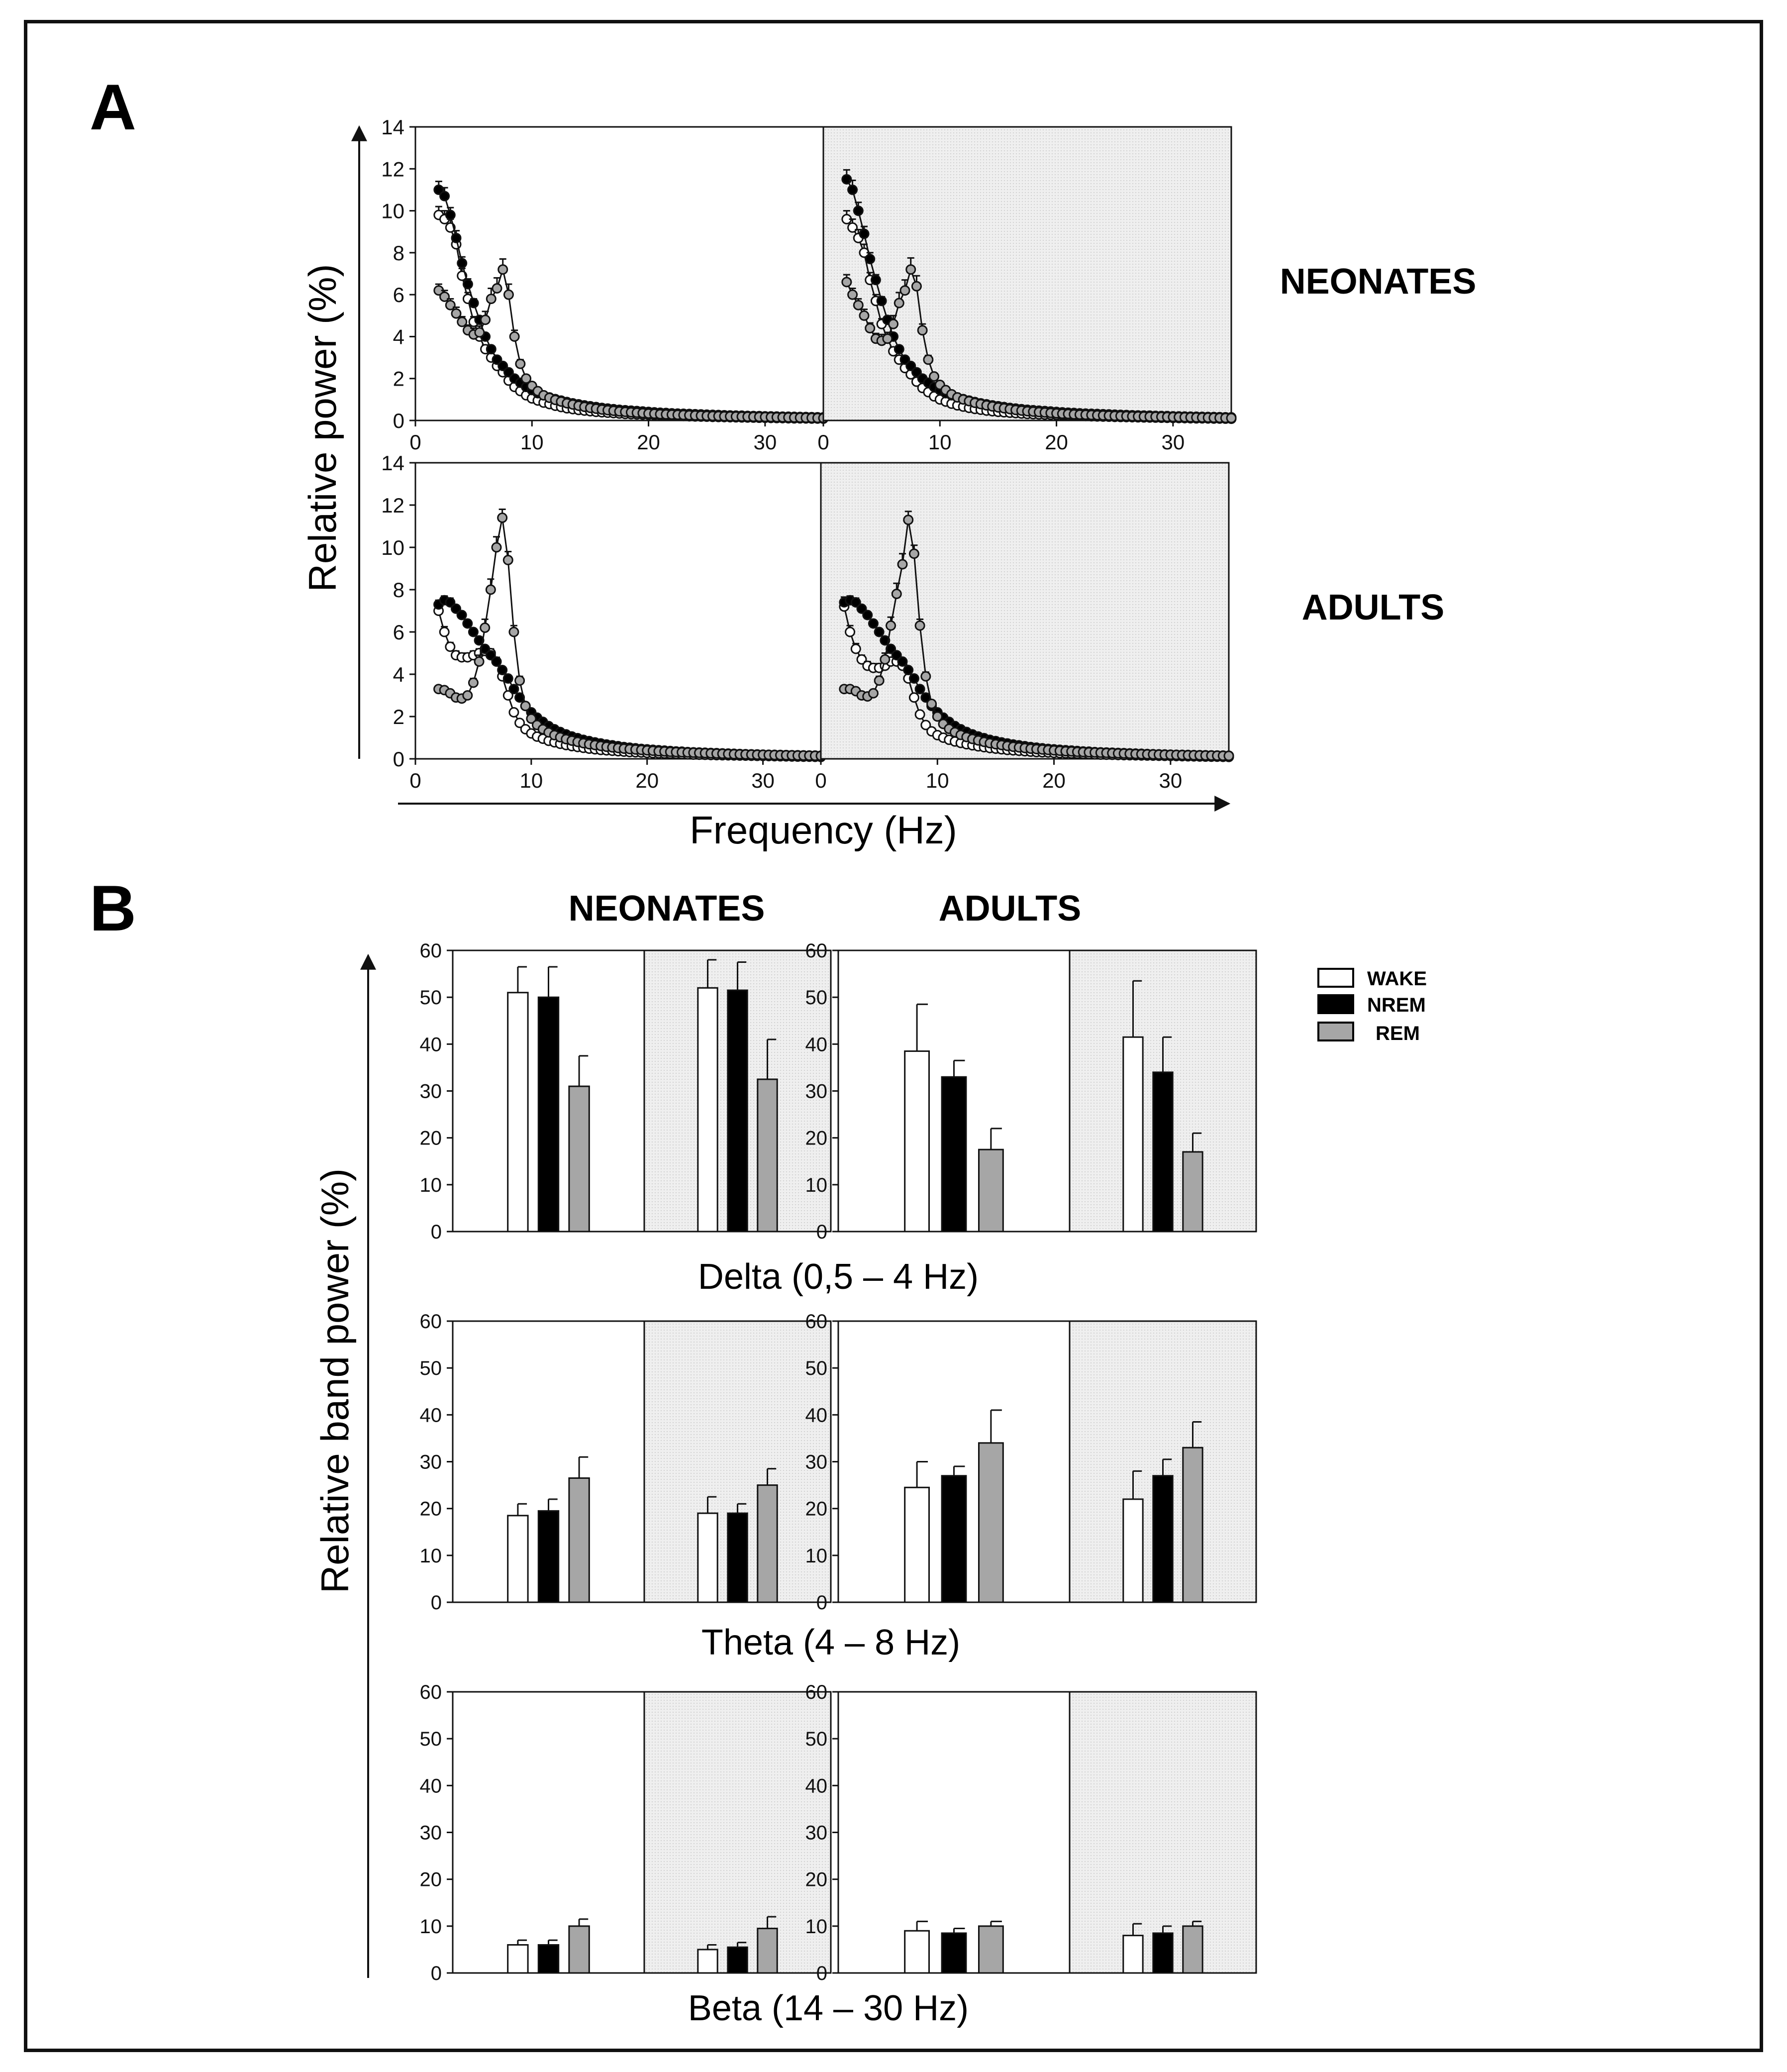  I want to click on panel-b-legend: WAKE NREM REM, so click(1372, 1006).